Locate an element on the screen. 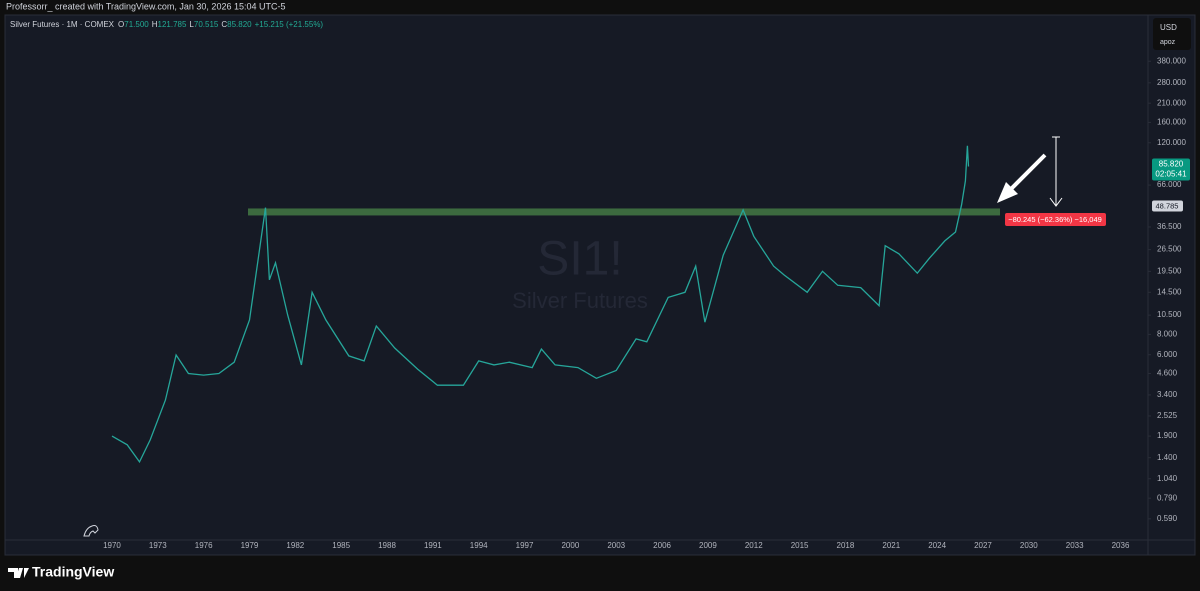  currency: USD is located at coordinates (1168, 27).